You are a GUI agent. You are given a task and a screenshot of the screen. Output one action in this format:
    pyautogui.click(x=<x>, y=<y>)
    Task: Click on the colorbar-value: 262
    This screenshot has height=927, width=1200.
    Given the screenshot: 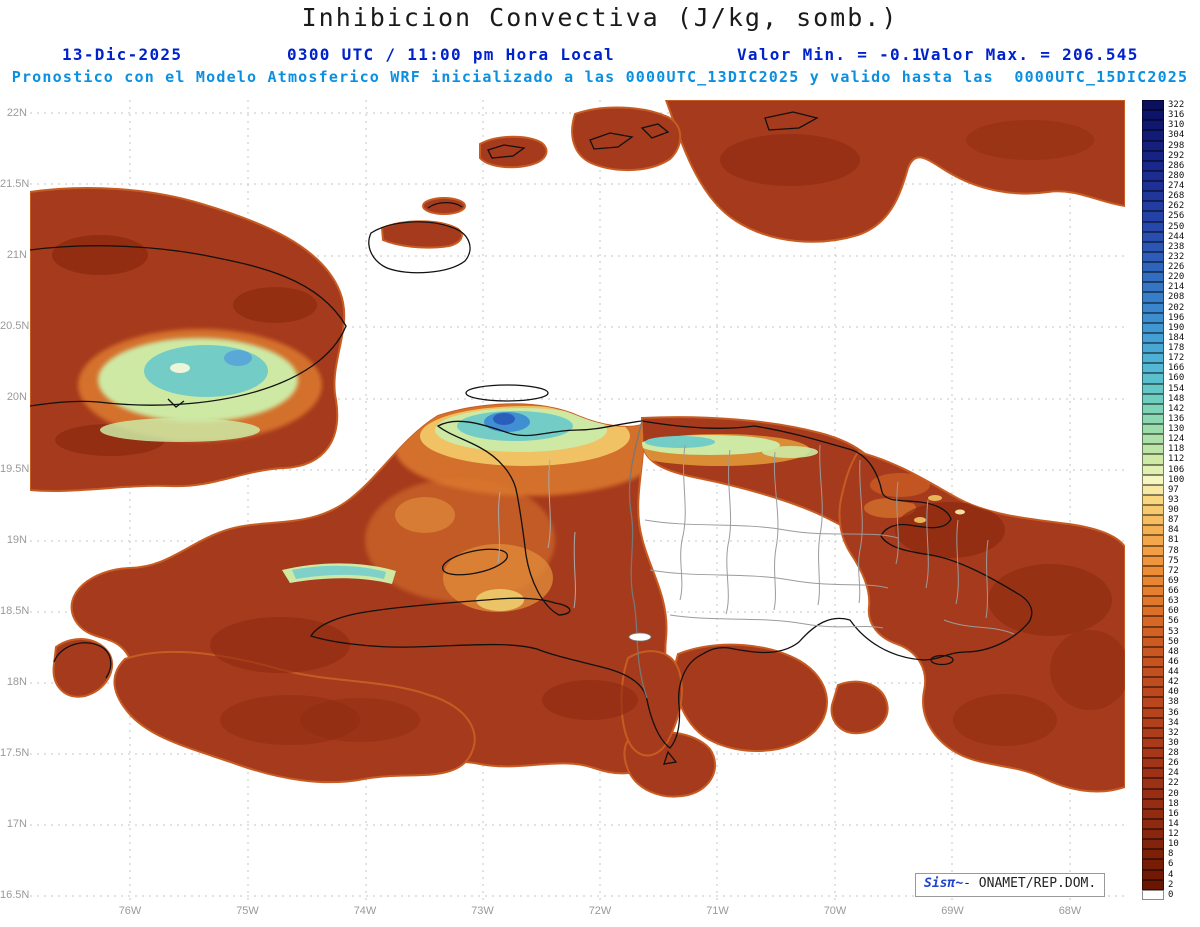 What is the action you would take?
    pyautogui.click(x=1176, y=206)
    